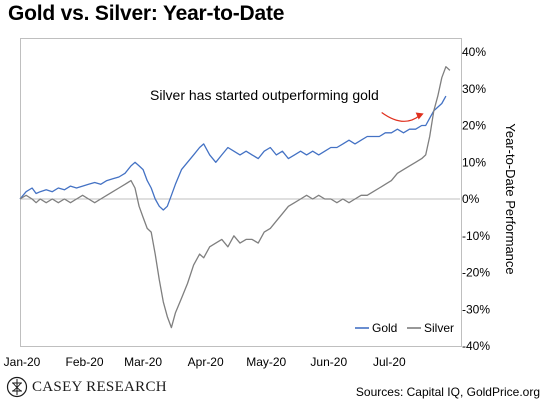  What do you see at coordinates (439, 328) in the screenshot?
I see `legend-label-silver: Silver` at bounding box center [439, 328].